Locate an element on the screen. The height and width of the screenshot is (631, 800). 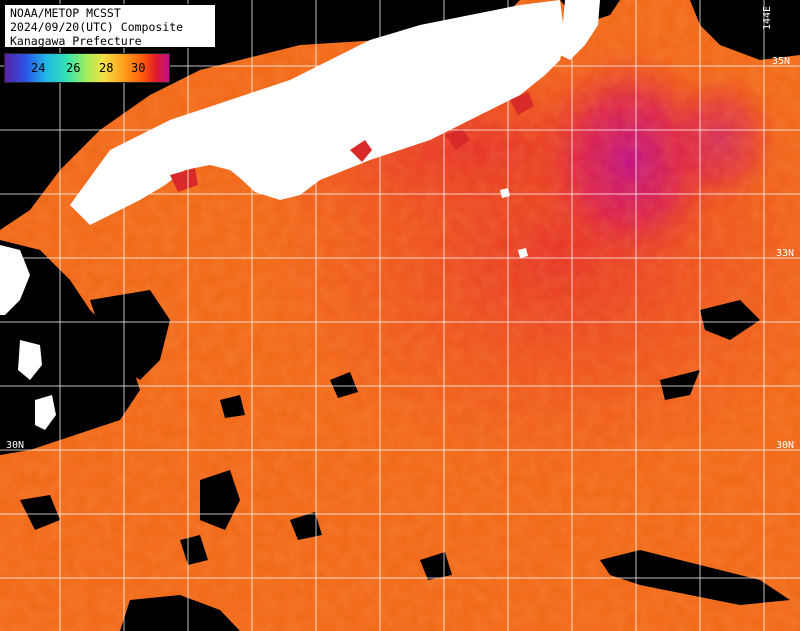
lat-label-35n: 35N is located at coordinates (781, 61).